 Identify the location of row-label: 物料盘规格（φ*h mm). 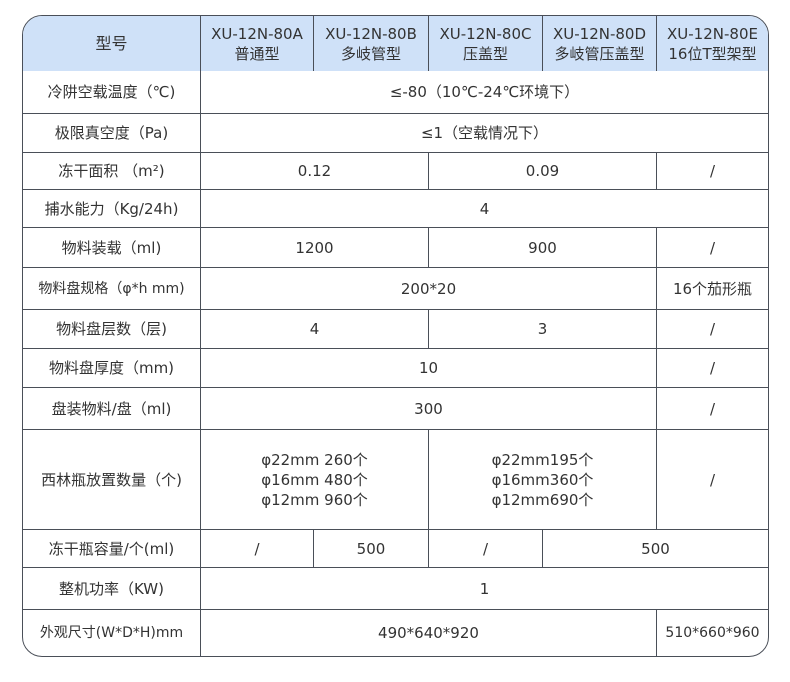
(112, 289).